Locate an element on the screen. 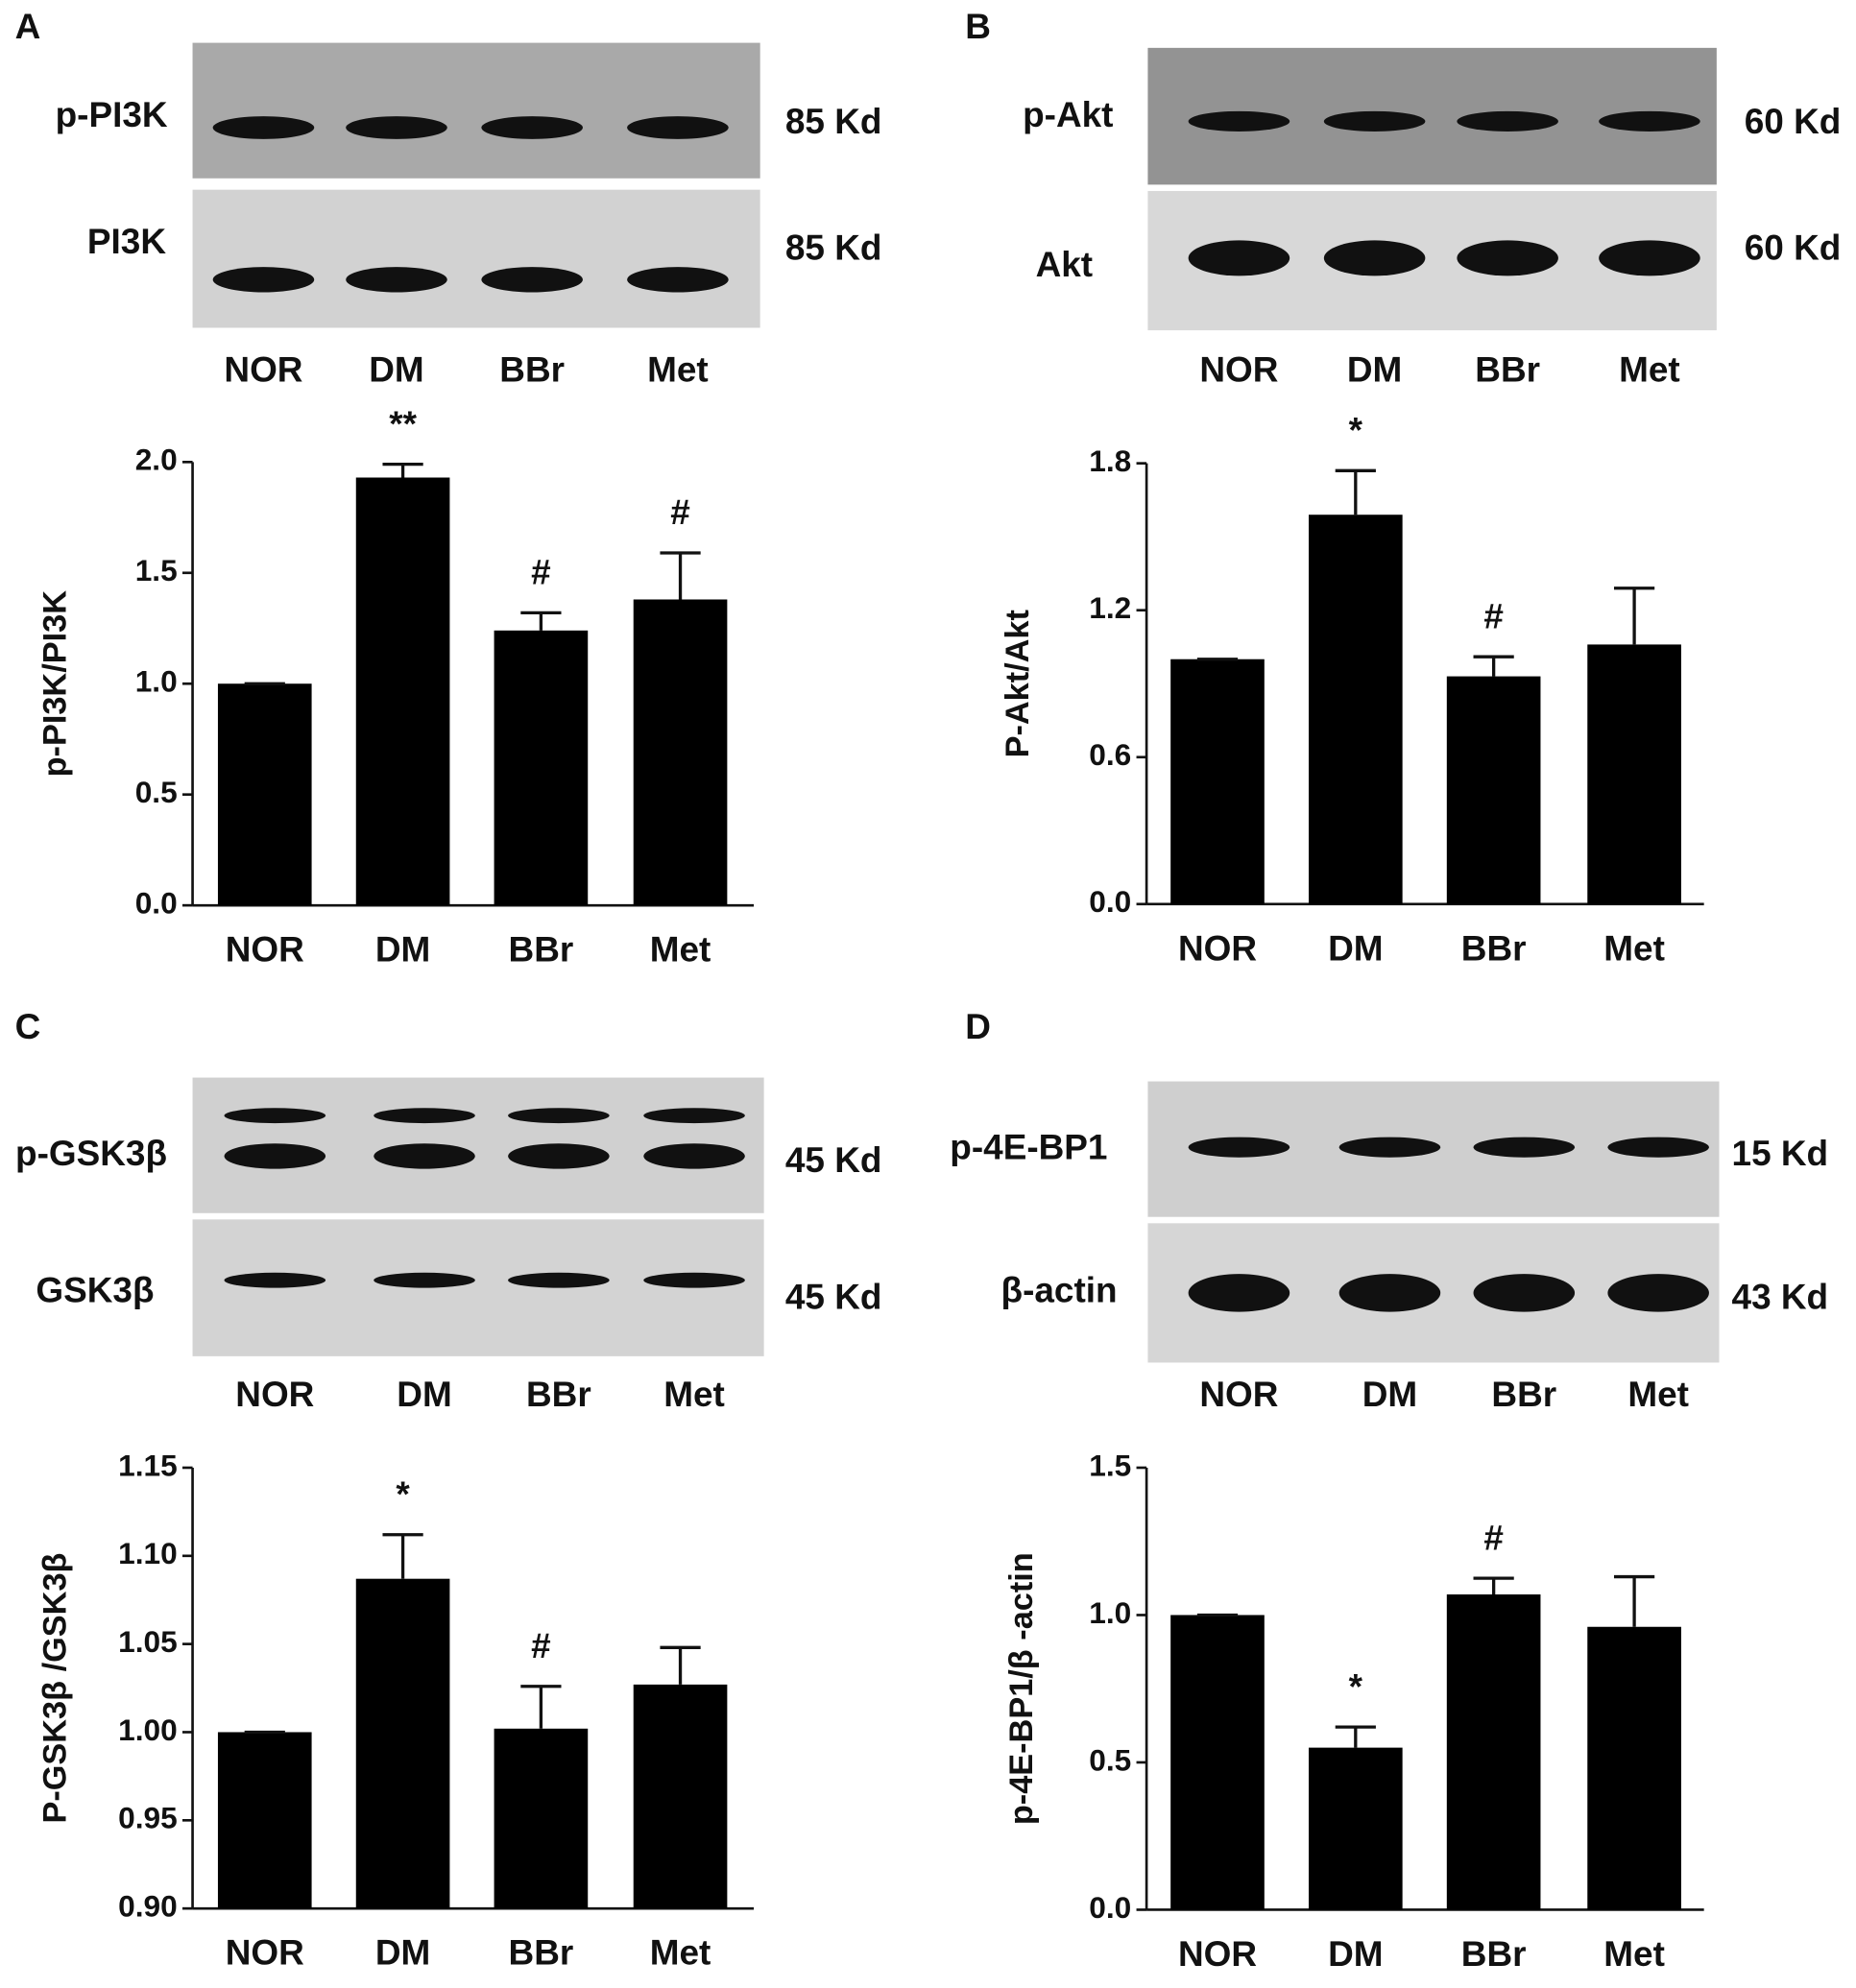  y-axis-label: P-GSK3β /GSK3β is located at coordinates (55, 1688).